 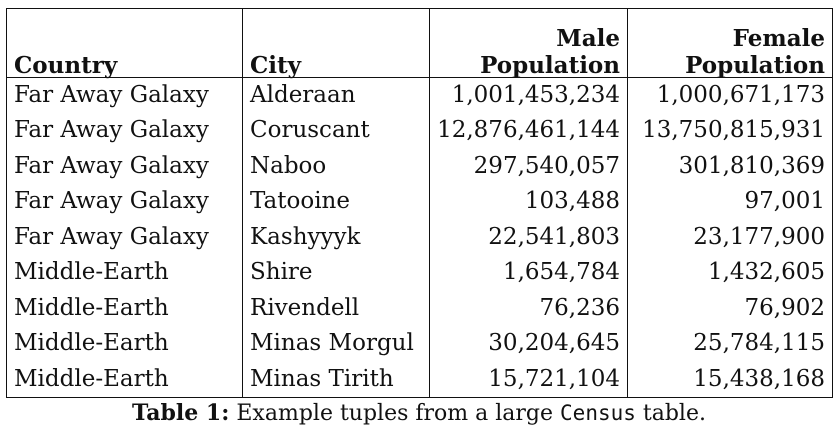 What do you see at coordinates (730, 131) in the screenshot?
I see `cell-female-population: 13,750,815,931` at bounding box center [730, 131].